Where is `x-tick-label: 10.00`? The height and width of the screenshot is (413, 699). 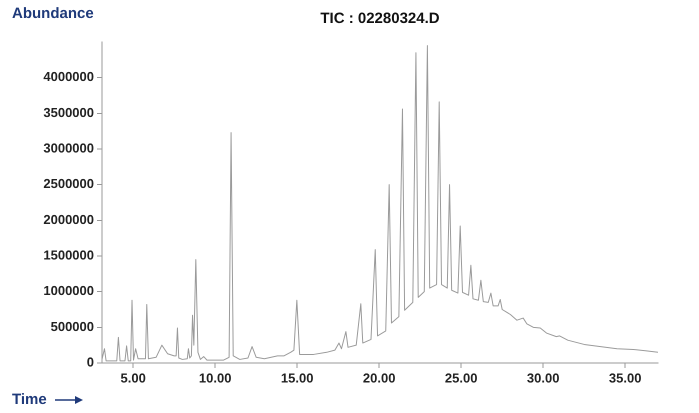
x-tick-label: 10.00 is located at coordinates (215, 378).